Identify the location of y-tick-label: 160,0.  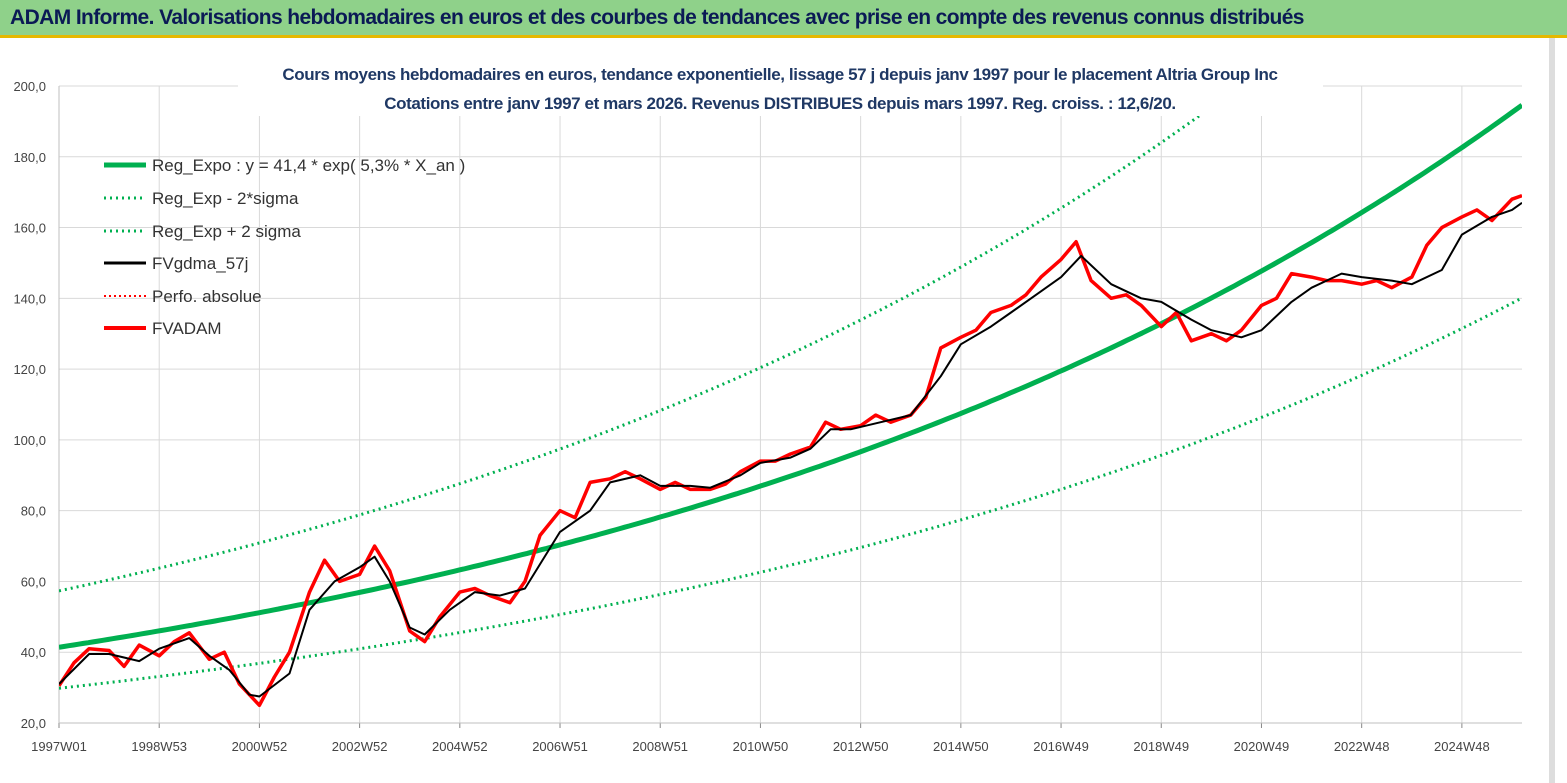
(29, 228).